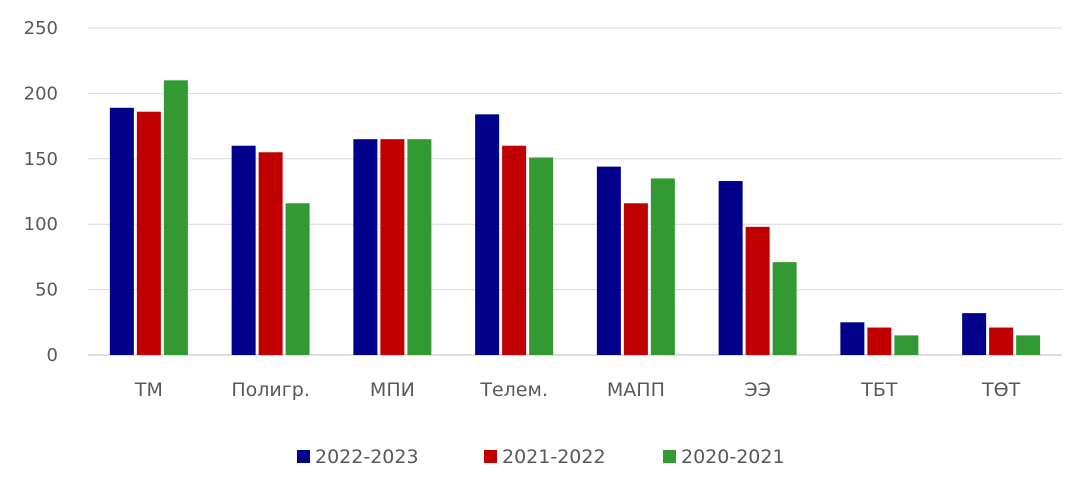 The height and width of the screenshot is (484, 1090). What do you see at coordinates (879, 390) in the screenshot?
I see `x-tick-label: ТБТ` at bounding box center [879, 390].